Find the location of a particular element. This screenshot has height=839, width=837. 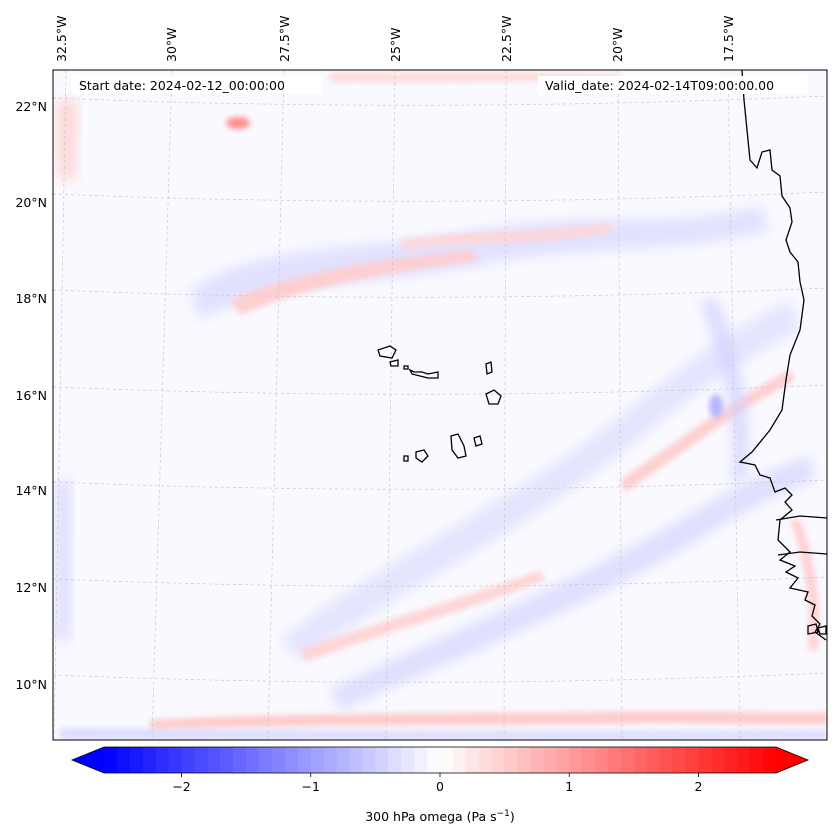

omega-red-streak-east is located at coordinates (707, 431).